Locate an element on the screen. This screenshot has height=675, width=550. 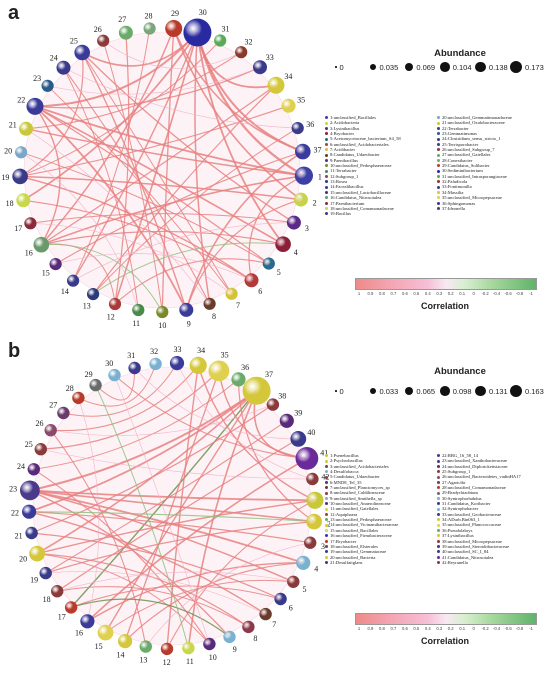
a-legend-text-12: 12:Subgroup_1 is located at coordinates (344, 176).